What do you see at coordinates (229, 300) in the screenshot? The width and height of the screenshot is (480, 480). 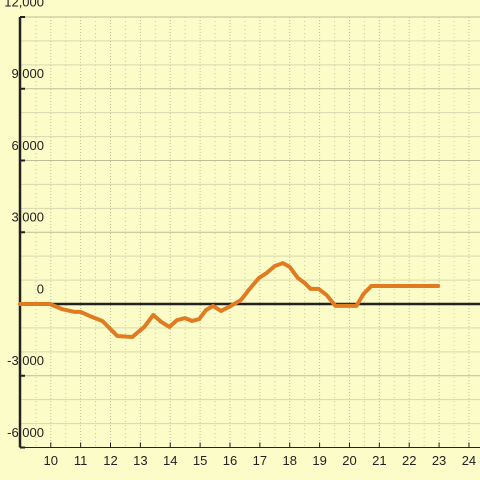 I see `line-series` at bounding box center [229, 300].